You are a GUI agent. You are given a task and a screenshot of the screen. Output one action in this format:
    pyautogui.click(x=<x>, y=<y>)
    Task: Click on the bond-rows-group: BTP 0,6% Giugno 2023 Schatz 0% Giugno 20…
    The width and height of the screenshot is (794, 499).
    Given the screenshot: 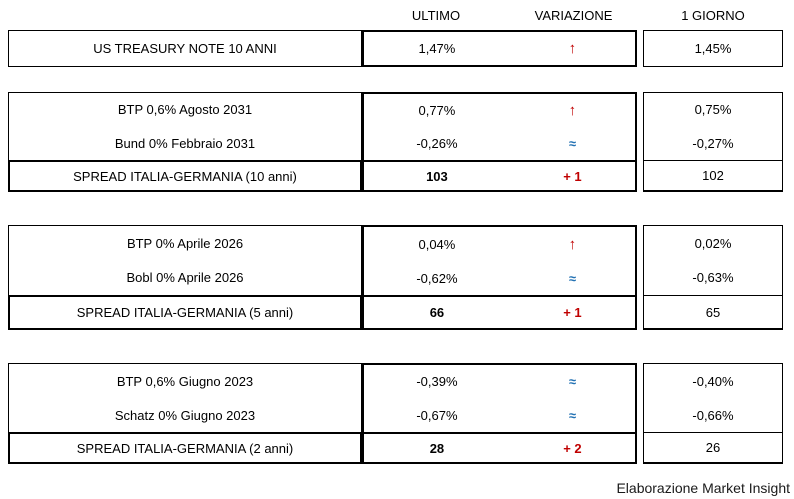 What is the action you would take?
    pyautogui.click(x=395, y=397)
    